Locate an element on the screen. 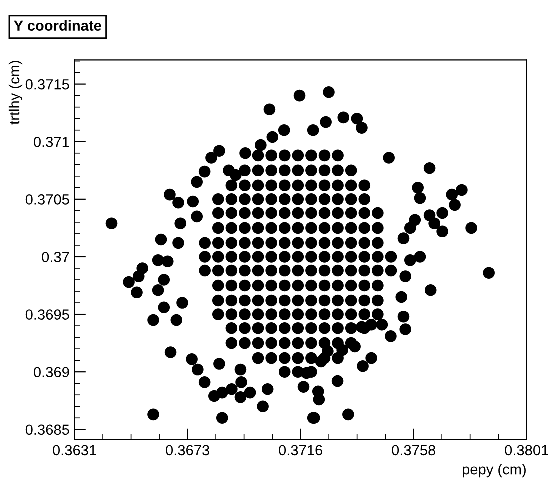 Image resolution: width=554 pixels, height=493 pixels. y-tick-label: 0.3695 is located at coordinates (48, 315).